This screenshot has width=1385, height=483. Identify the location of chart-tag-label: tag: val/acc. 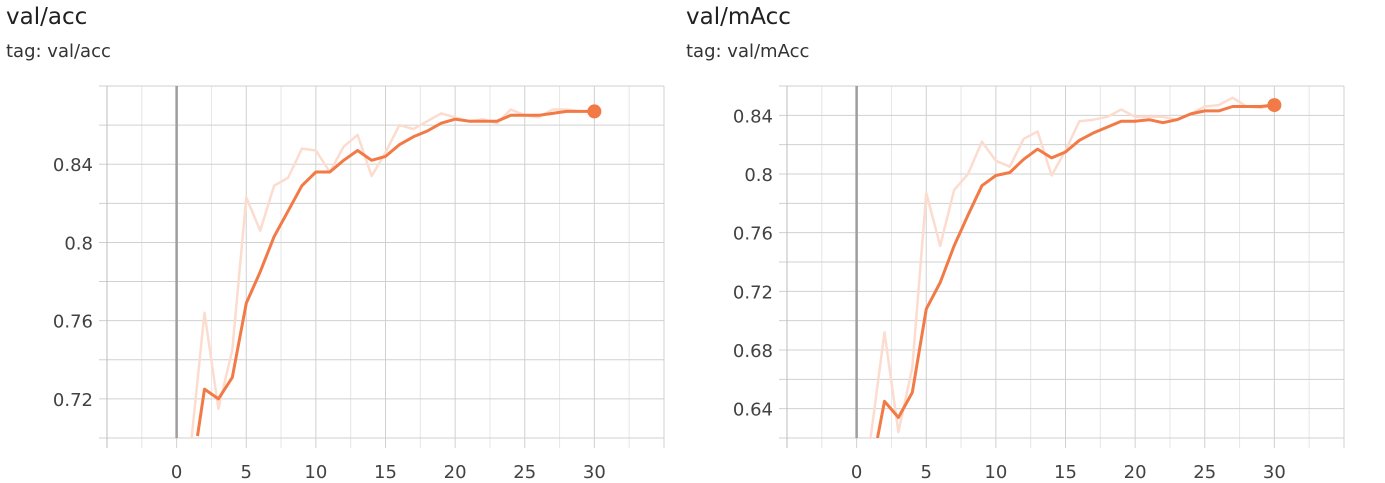
(58, 51).